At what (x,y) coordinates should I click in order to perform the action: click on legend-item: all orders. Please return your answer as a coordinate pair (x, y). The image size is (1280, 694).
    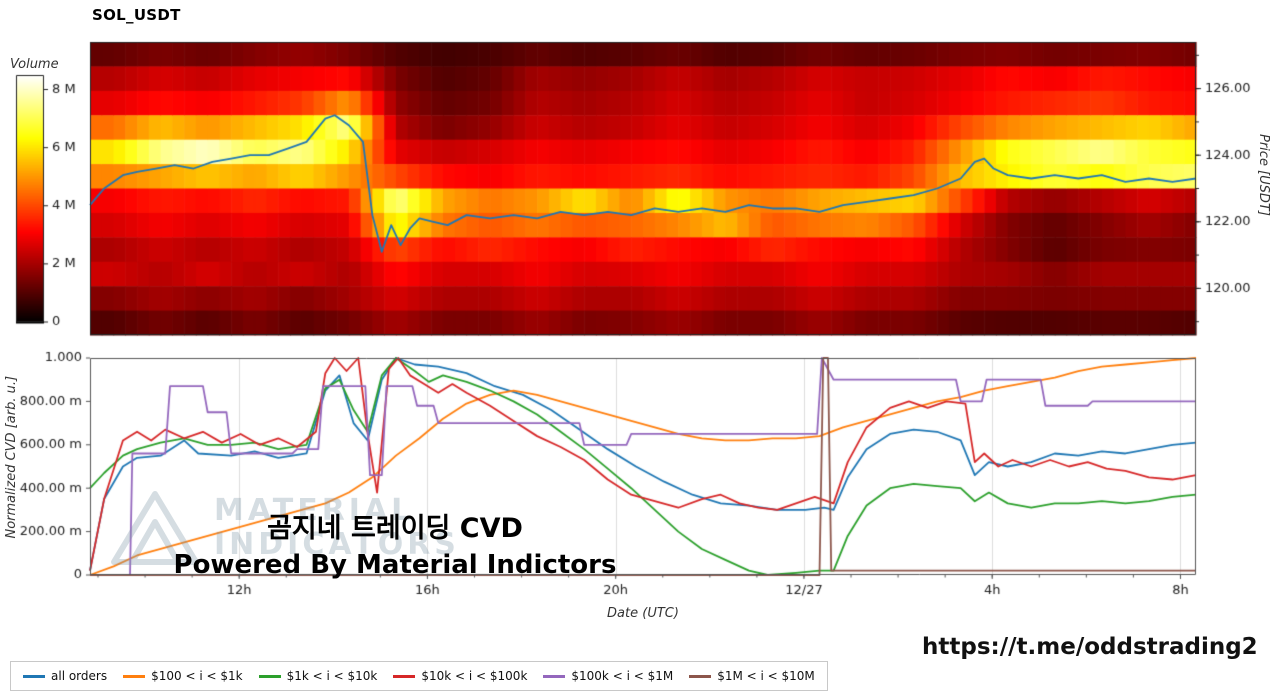
    Looking at the image, I should click on (65, 676).